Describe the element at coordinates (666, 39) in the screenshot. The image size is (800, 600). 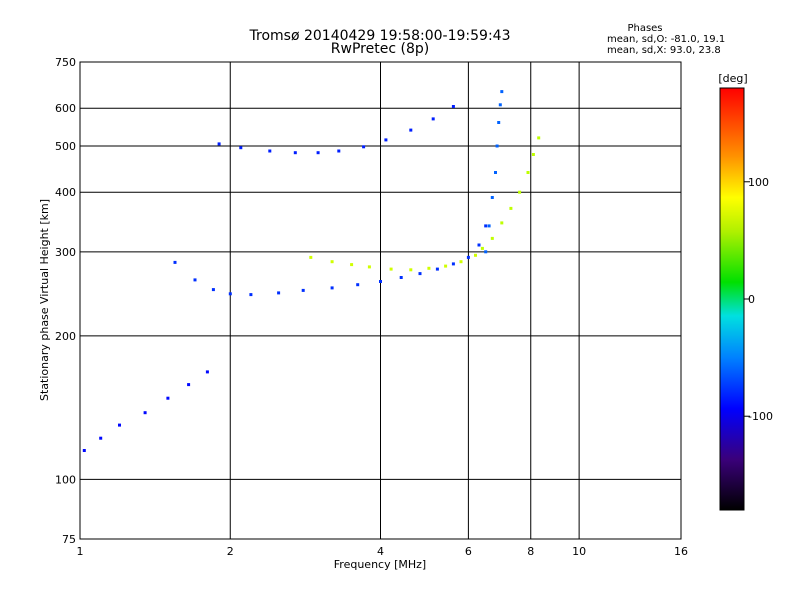
I see `stats-line-o: mean, sd,O: -81.0, 19.1` at that location.